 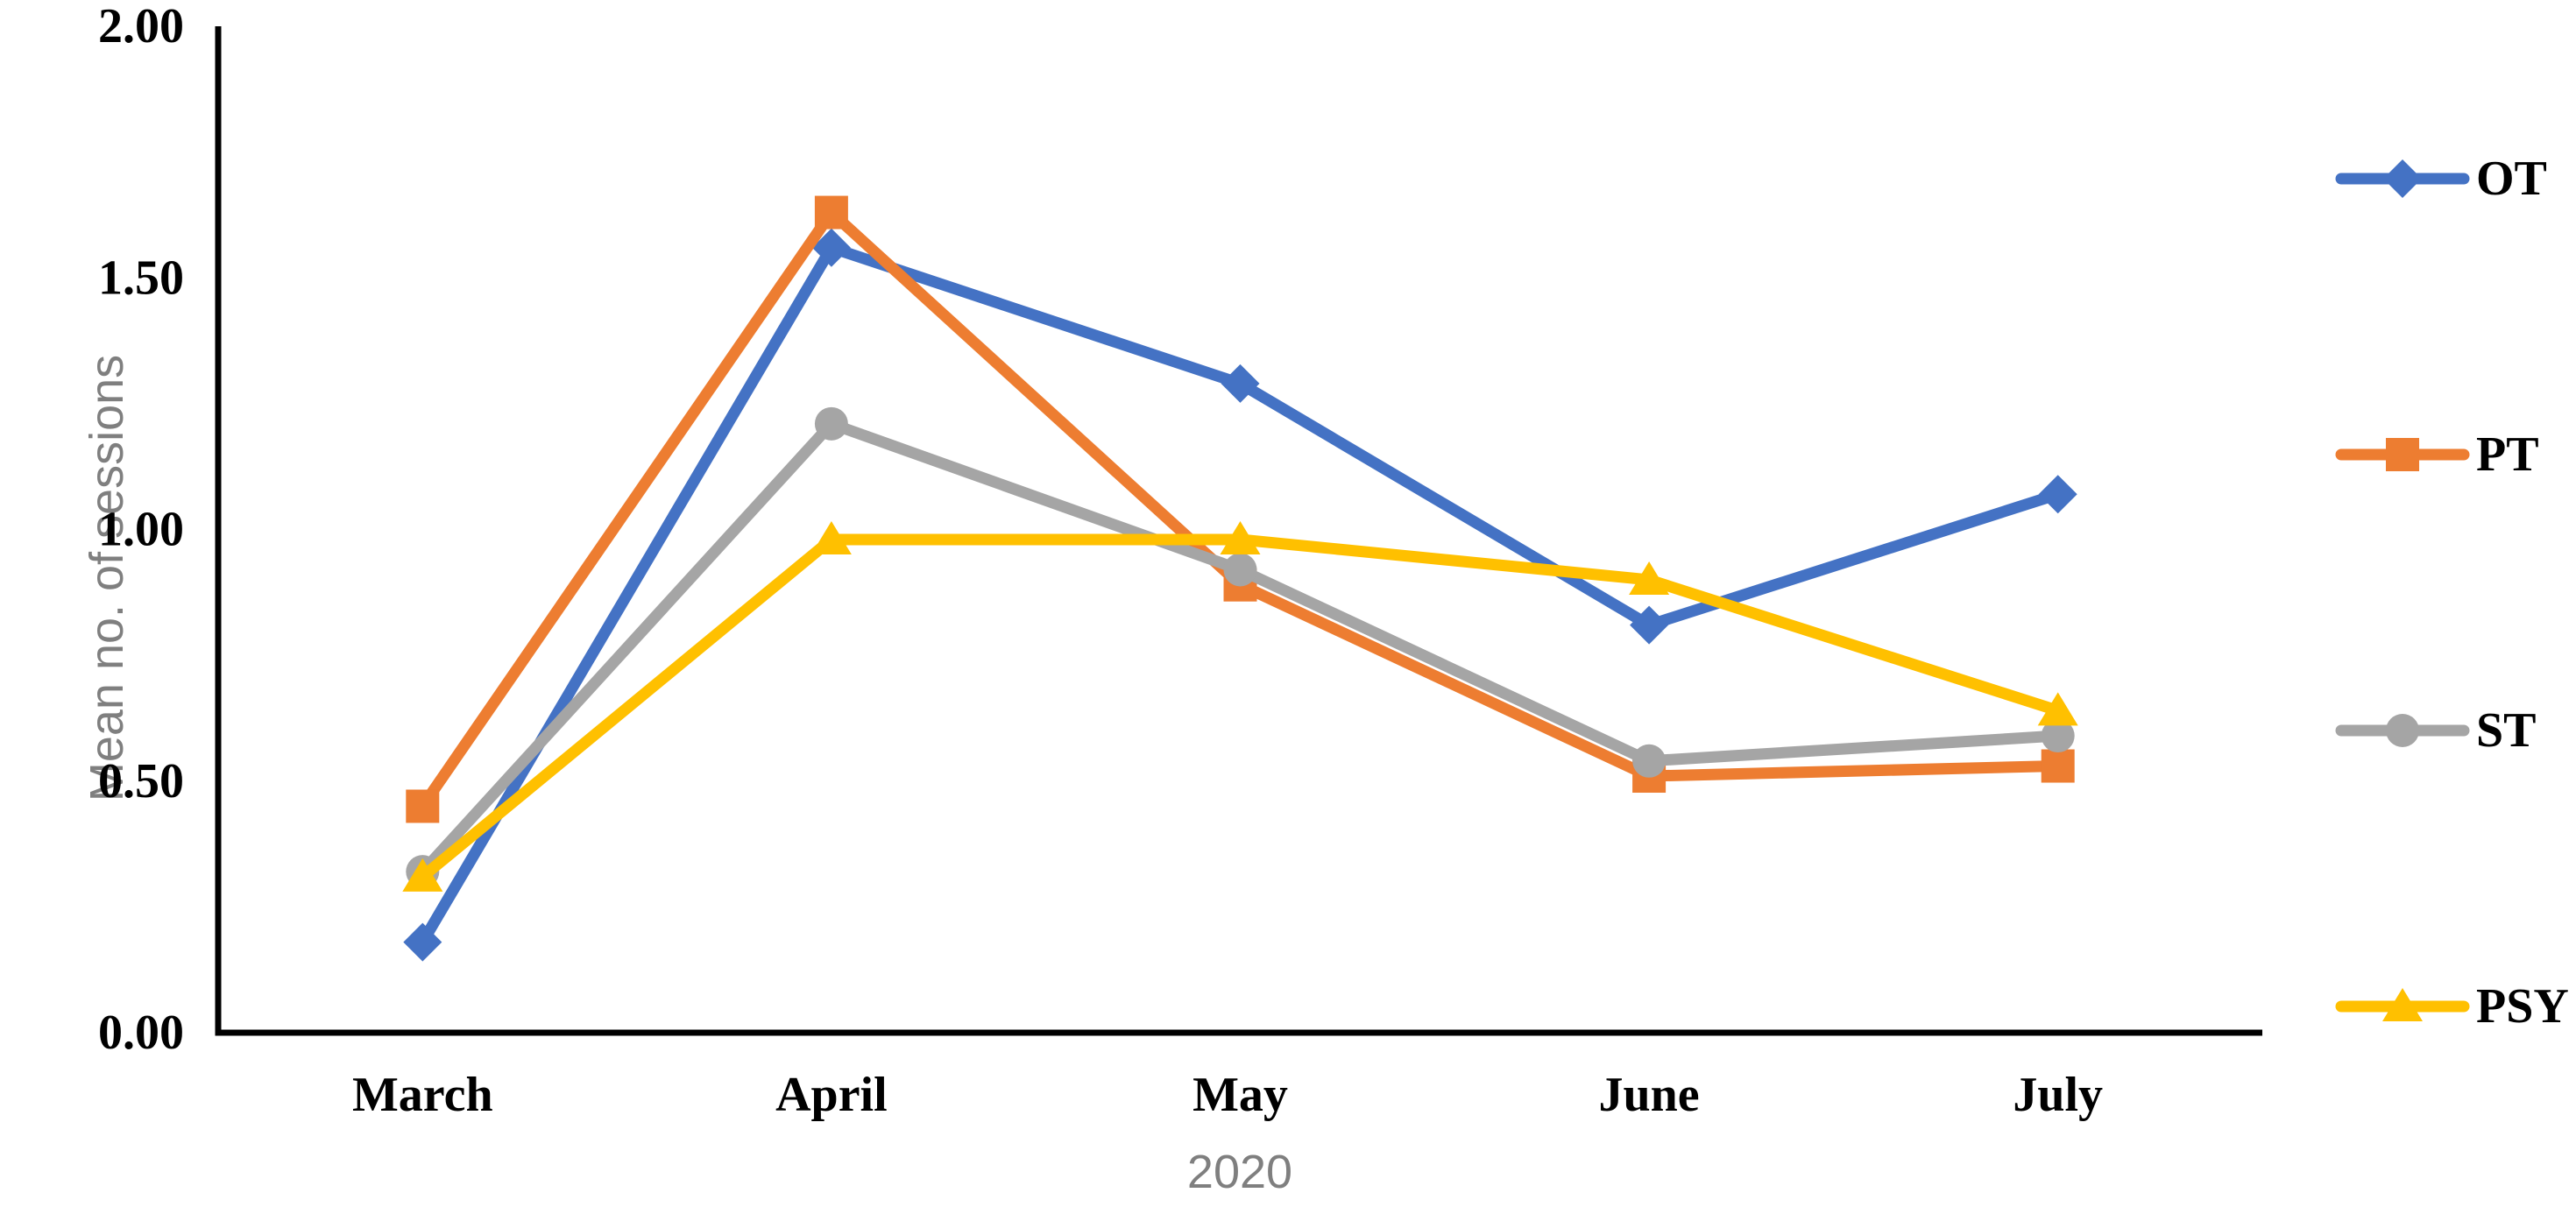 I want to click on series-marker-OT-March, so click(x=422, y=942).